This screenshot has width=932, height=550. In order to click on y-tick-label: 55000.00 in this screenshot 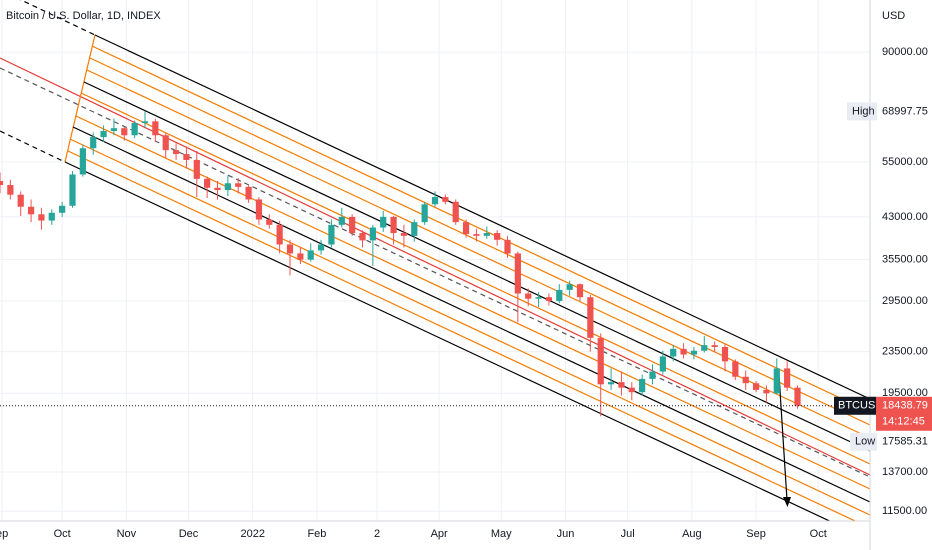, I will do `click(905, 162)`.